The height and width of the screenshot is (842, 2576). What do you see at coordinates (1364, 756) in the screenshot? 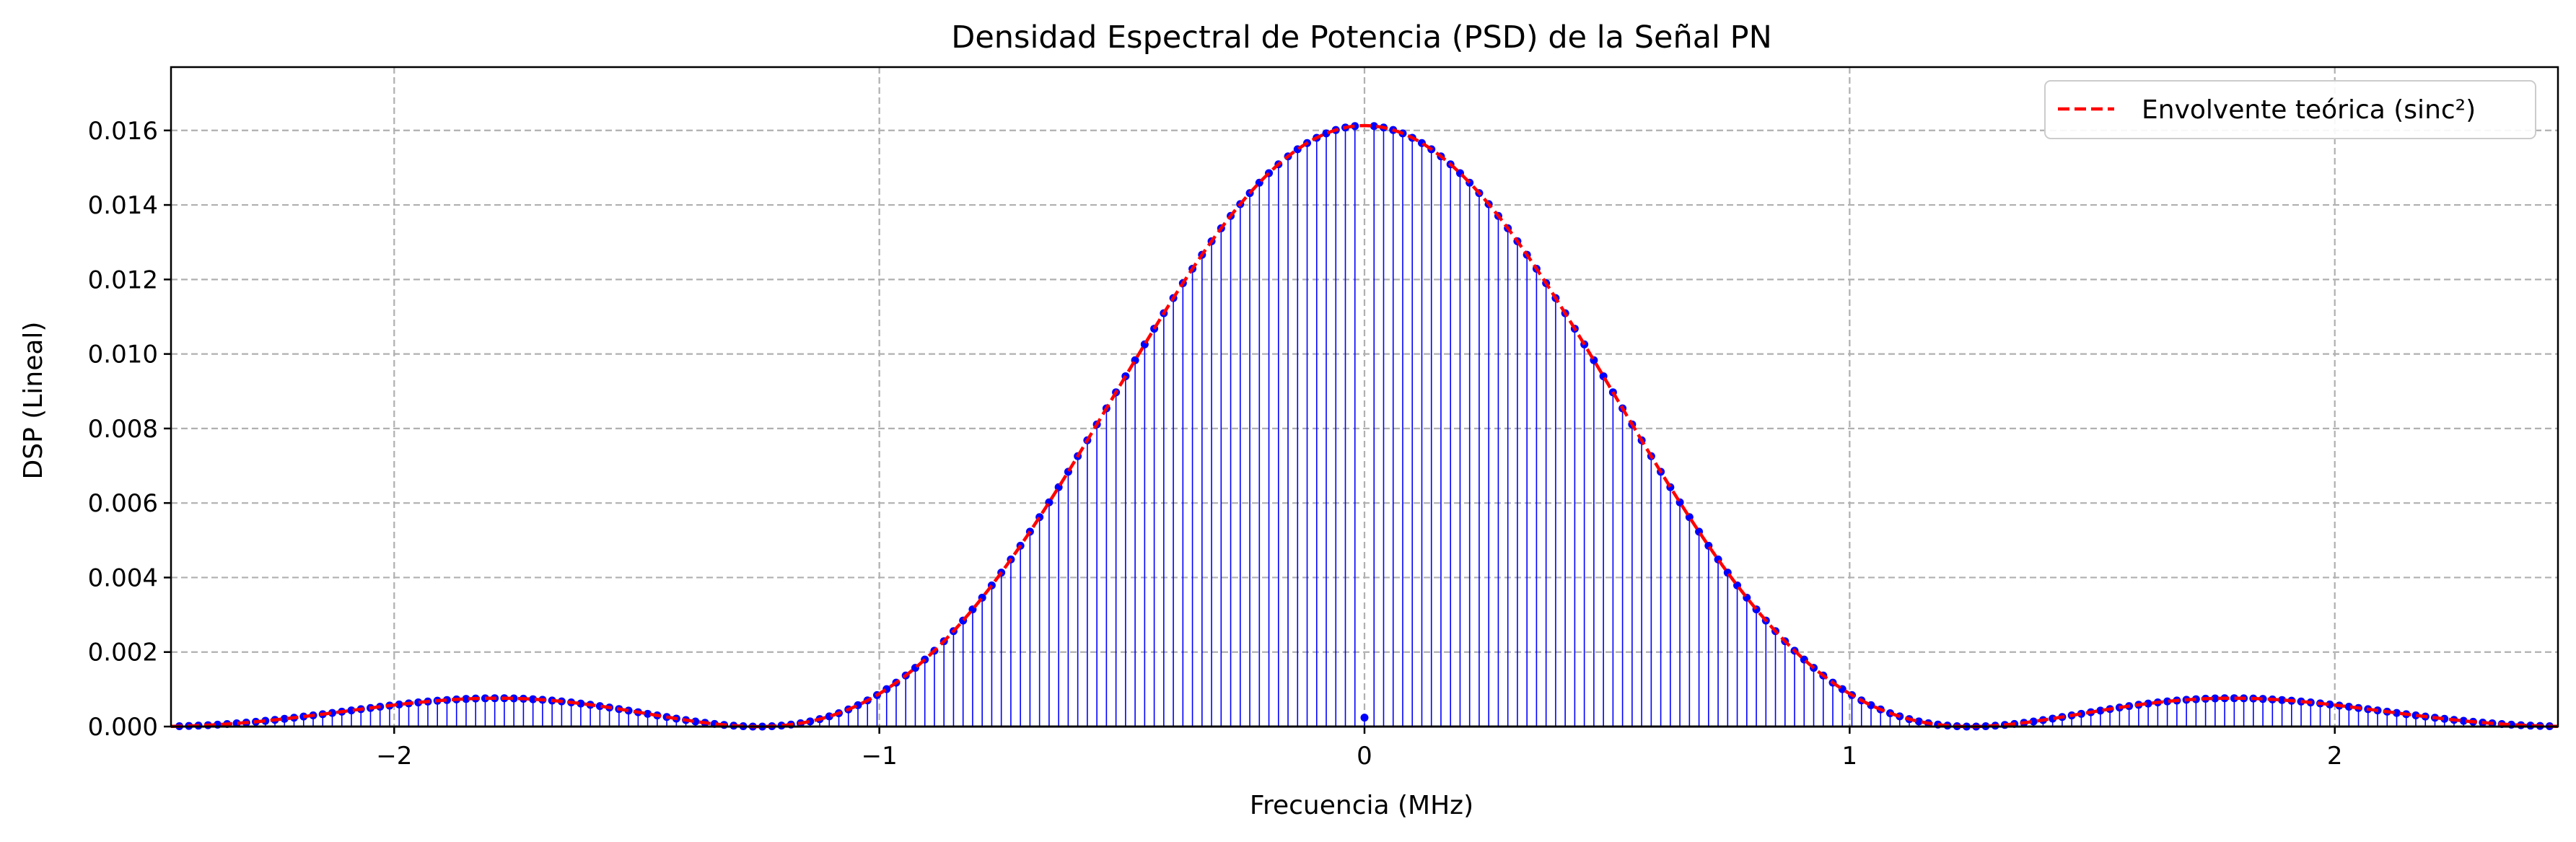
I see `x-tick-label: 0` at bounding box center [1364, 756].